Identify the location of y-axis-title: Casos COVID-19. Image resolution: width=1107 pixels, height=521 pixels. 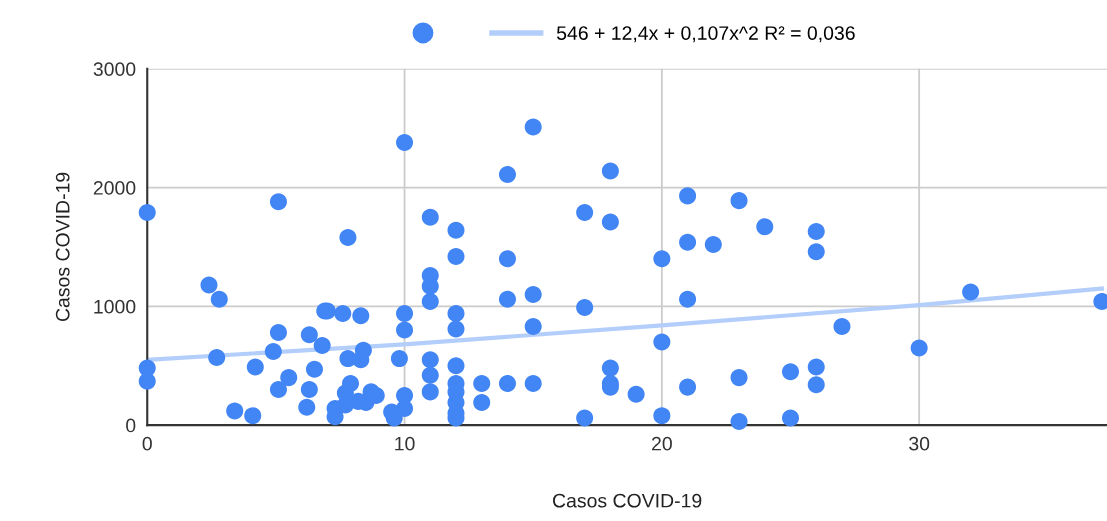
(62, 247).